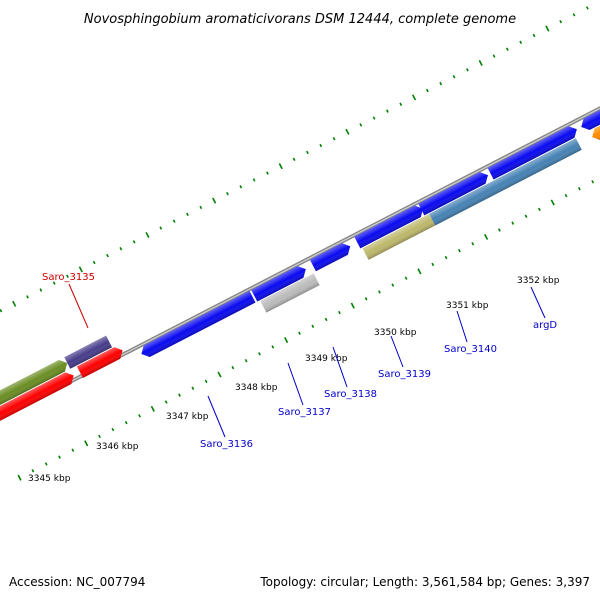 The image size is (600, 600). What do you see at coordinates (505, 182) in the screenshot?
I see `feature-steel` at bounding box center [505, 182].